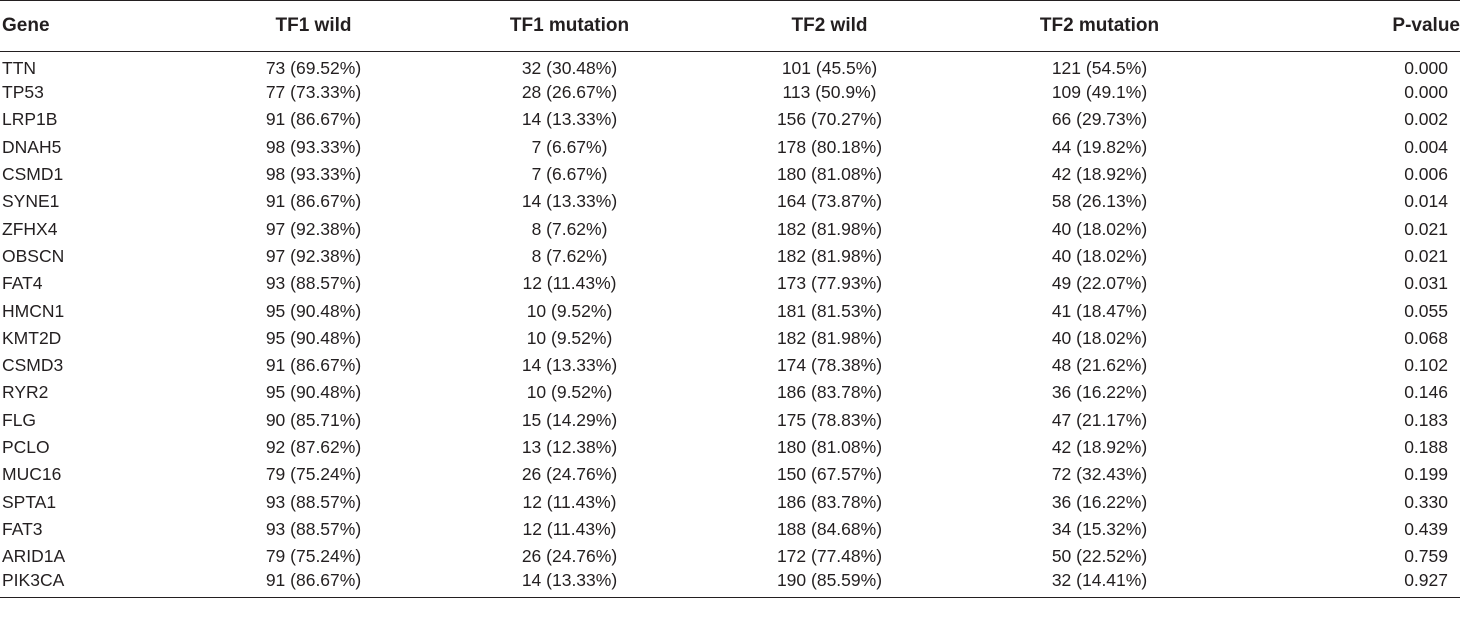  What do you see at coordinates (1099, 119) in the screenshot?
I see `tf2-mutation-cell: 66 (29.73%)` at bounding box center [1099, 119].